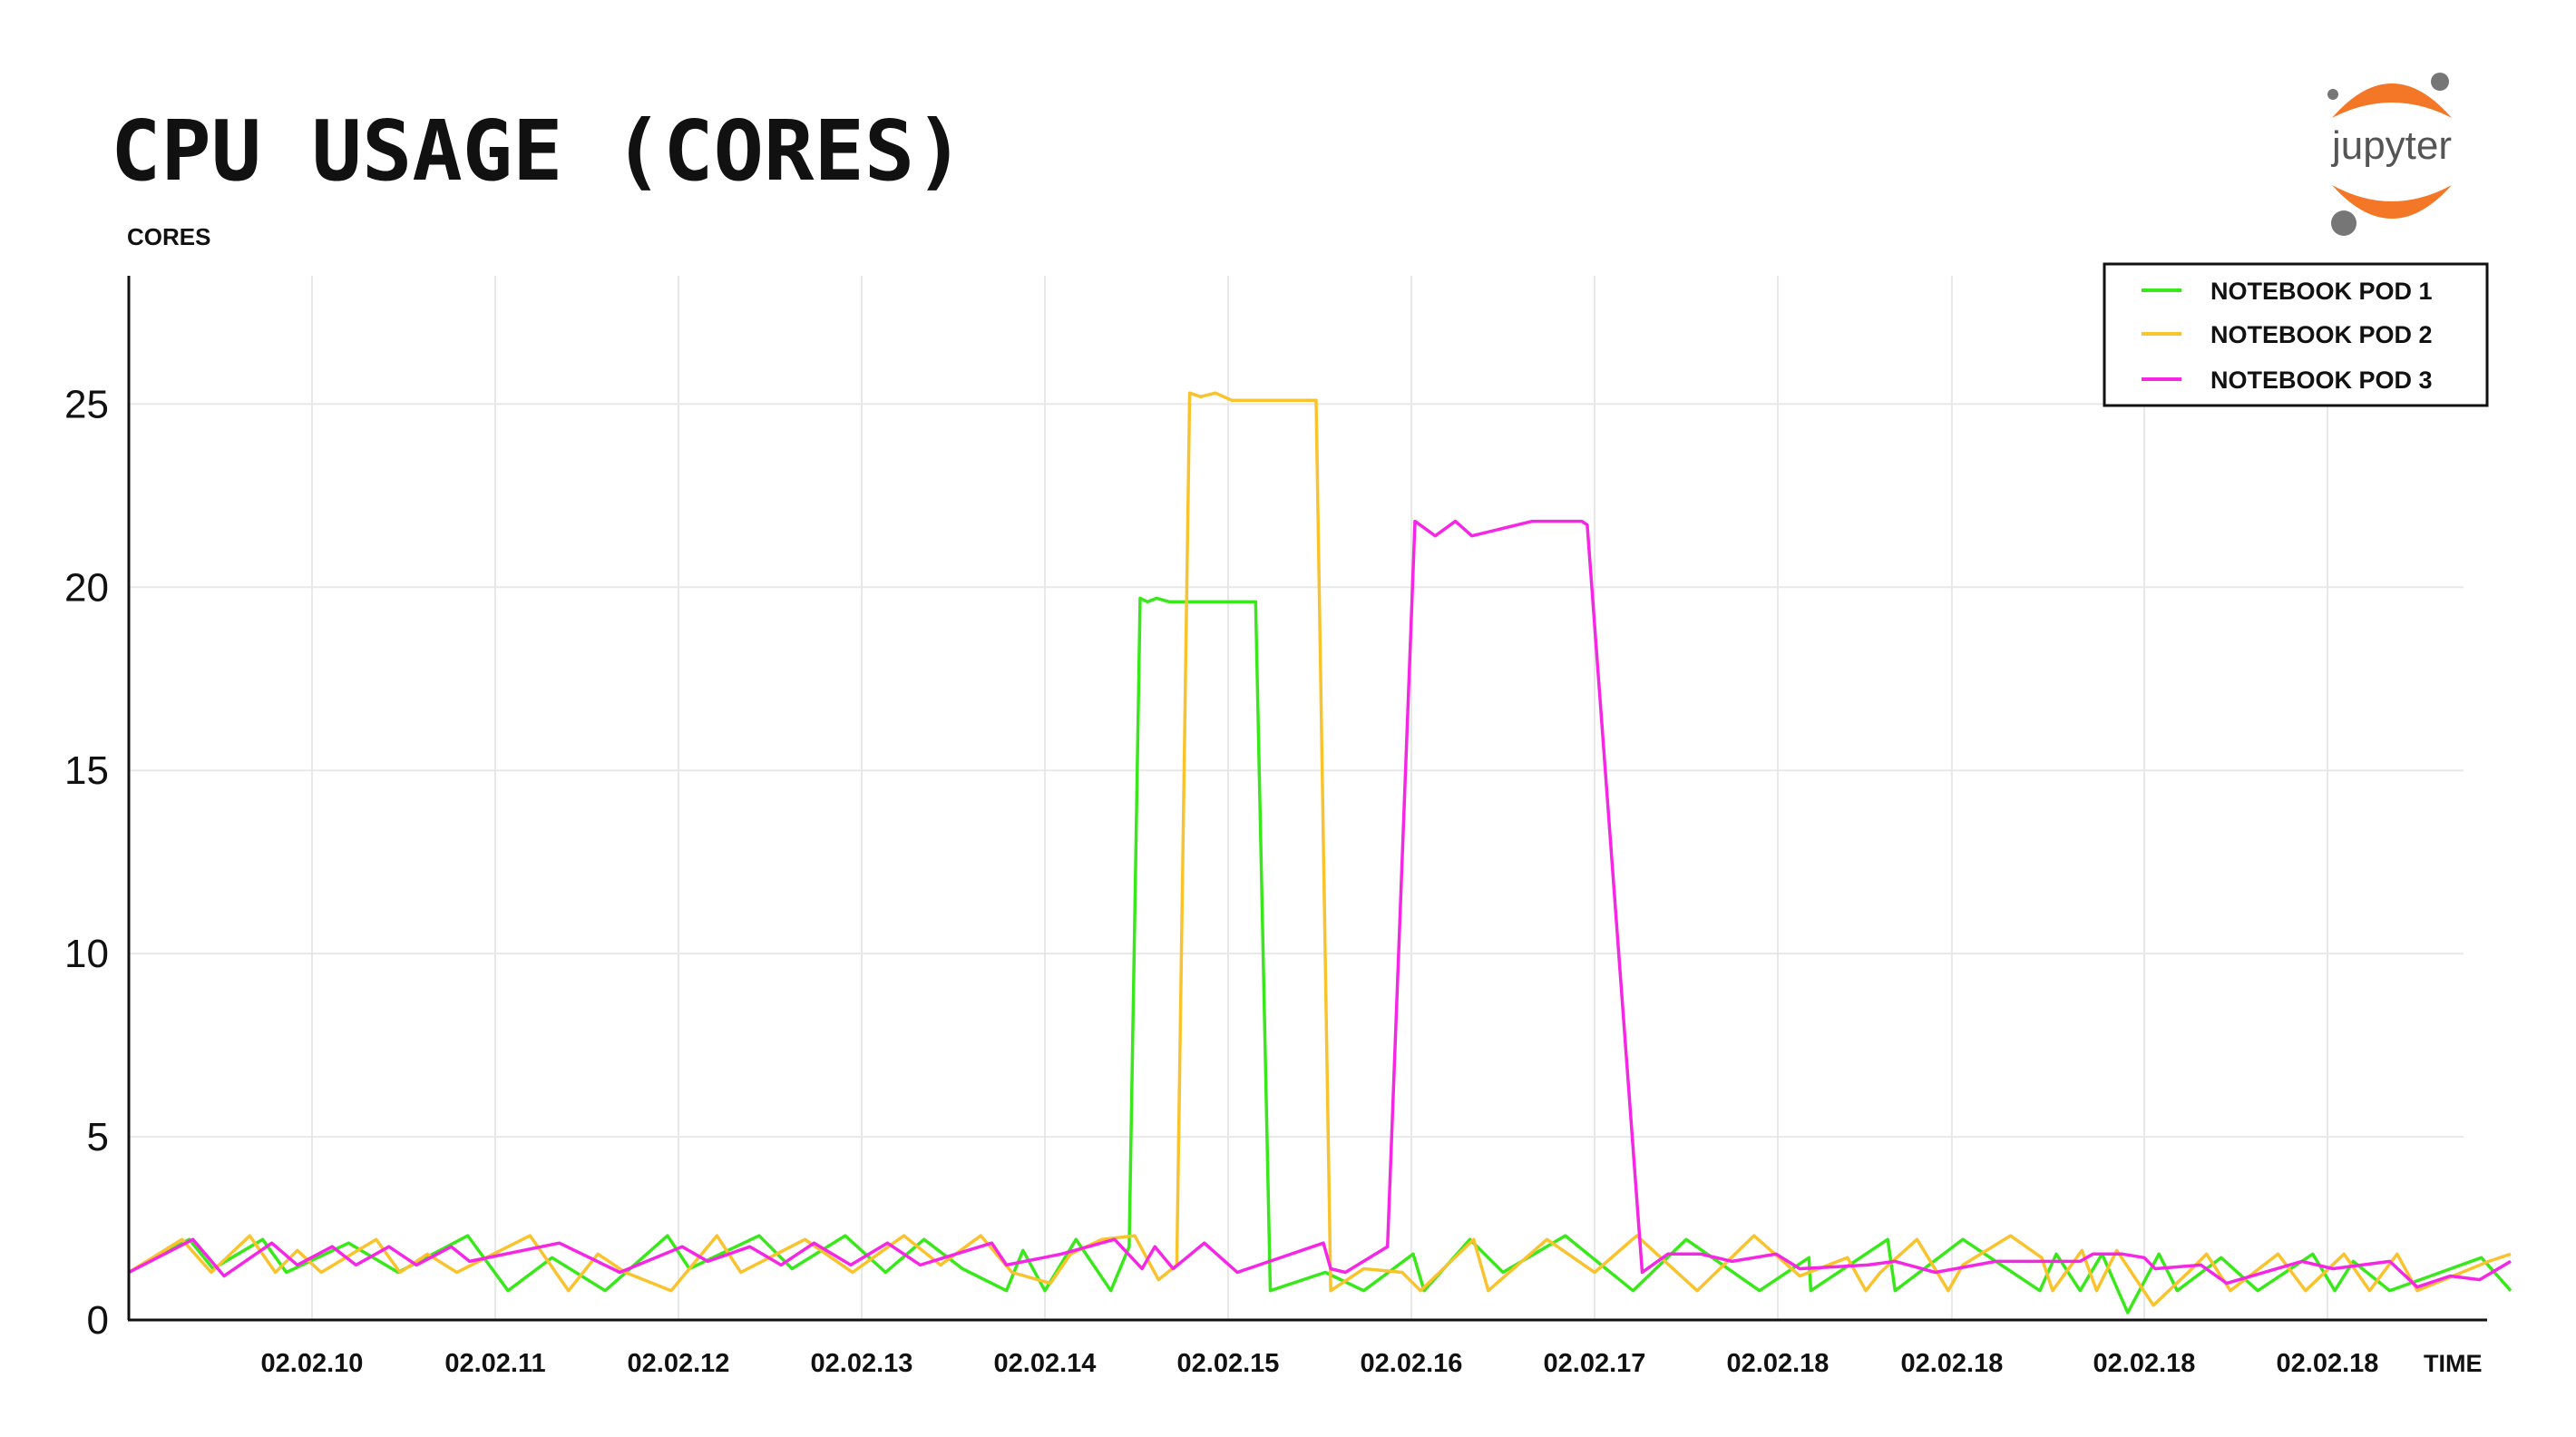  What do you see at coordinates (2392, 202) in the screenshot?
I see `logo-arc-bottom` at bounding box center [2392, 202].